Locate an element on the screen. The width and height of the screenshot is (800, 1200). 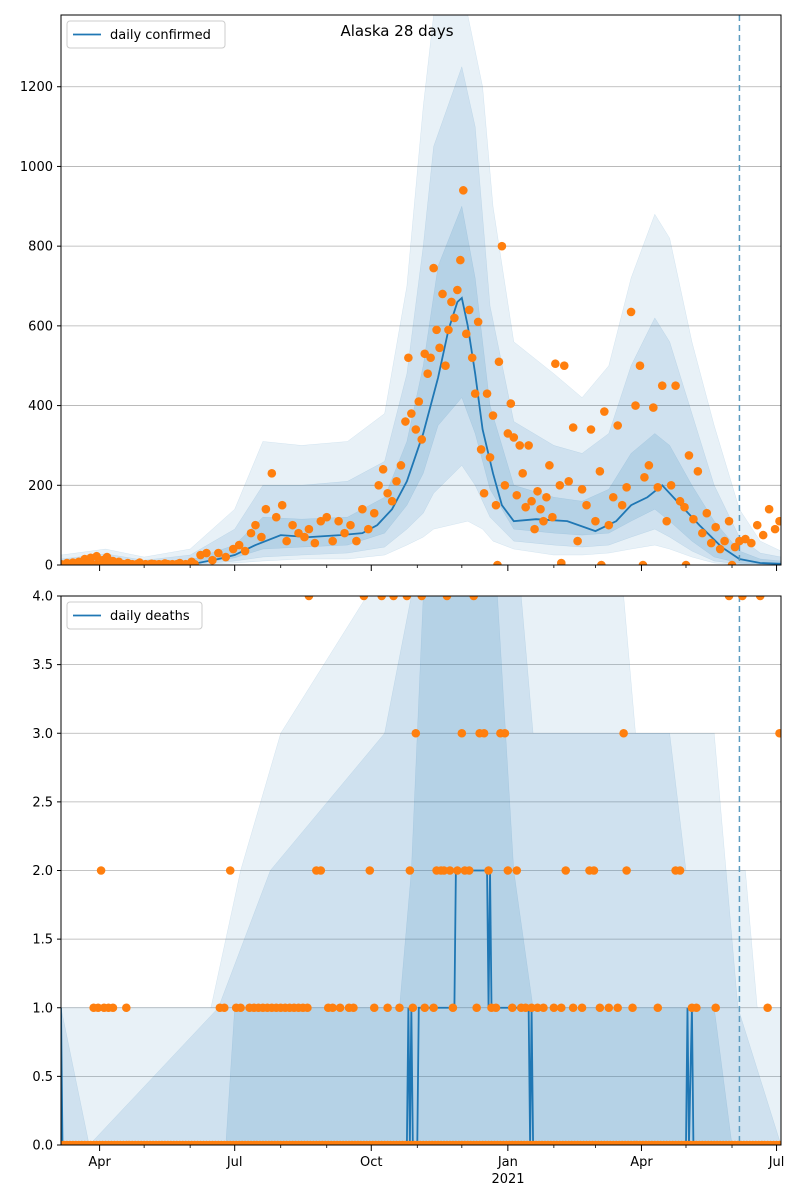
x-tick-label: Jul is located at coordinates (776, 1162).